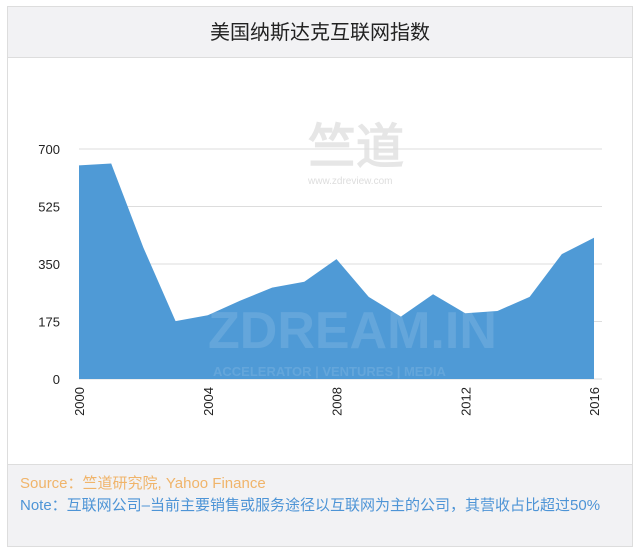 The image size is (640, 553). I want to click on y-tick-label: 175, so click(49, 322).